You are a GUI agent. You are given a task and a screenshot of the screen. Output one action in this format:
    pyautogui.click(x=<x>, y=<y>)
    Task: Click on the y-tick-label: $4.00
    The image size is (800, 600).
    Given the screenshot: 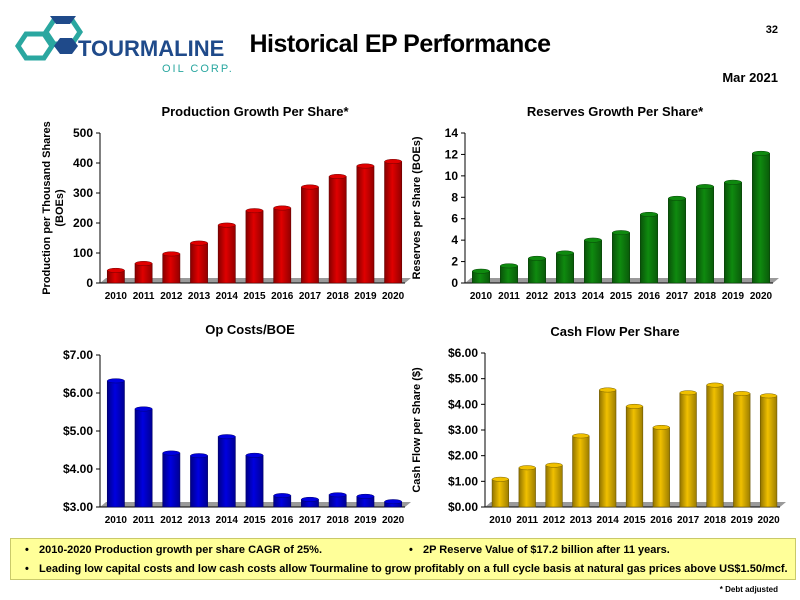 What is the action you would take?
    pyautogui.click(x=463, y=404)
    